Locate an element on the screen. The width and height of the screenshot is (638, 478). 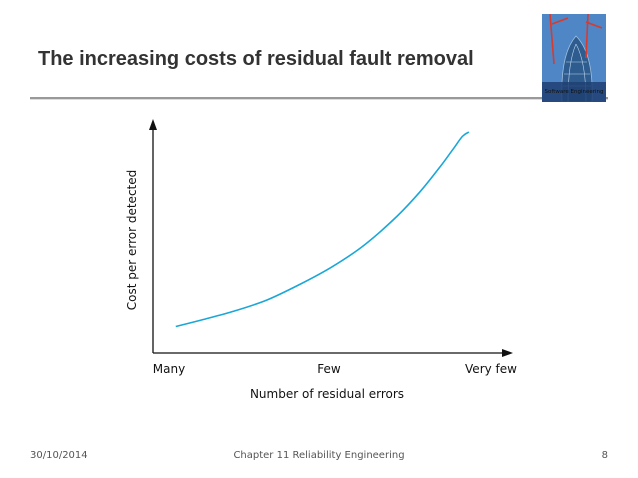
x-tick-label: Many is located at coordinates (169, 369).